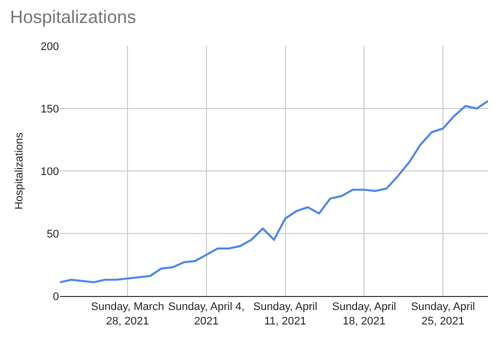 The width and height of the screenshot is (500, 341). Describe the element at coordinates (55, 296) in the screenshot. I see `y-tick-label: 0` at that location.